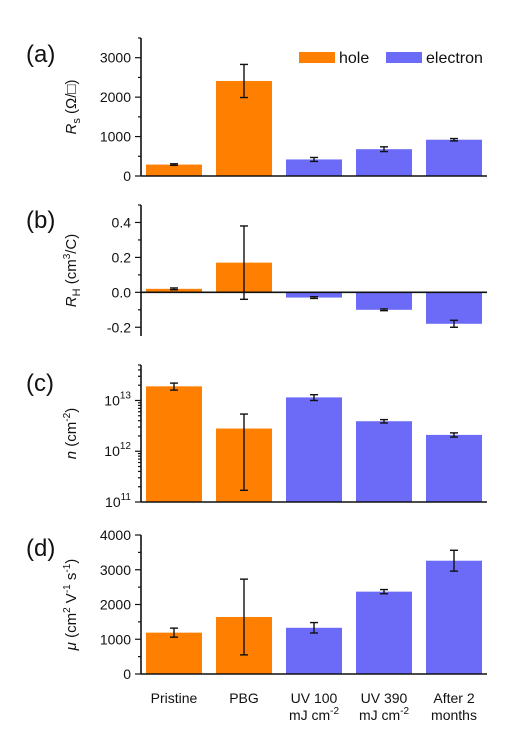  I want to click on legend: hole electron, so click(391, 58).